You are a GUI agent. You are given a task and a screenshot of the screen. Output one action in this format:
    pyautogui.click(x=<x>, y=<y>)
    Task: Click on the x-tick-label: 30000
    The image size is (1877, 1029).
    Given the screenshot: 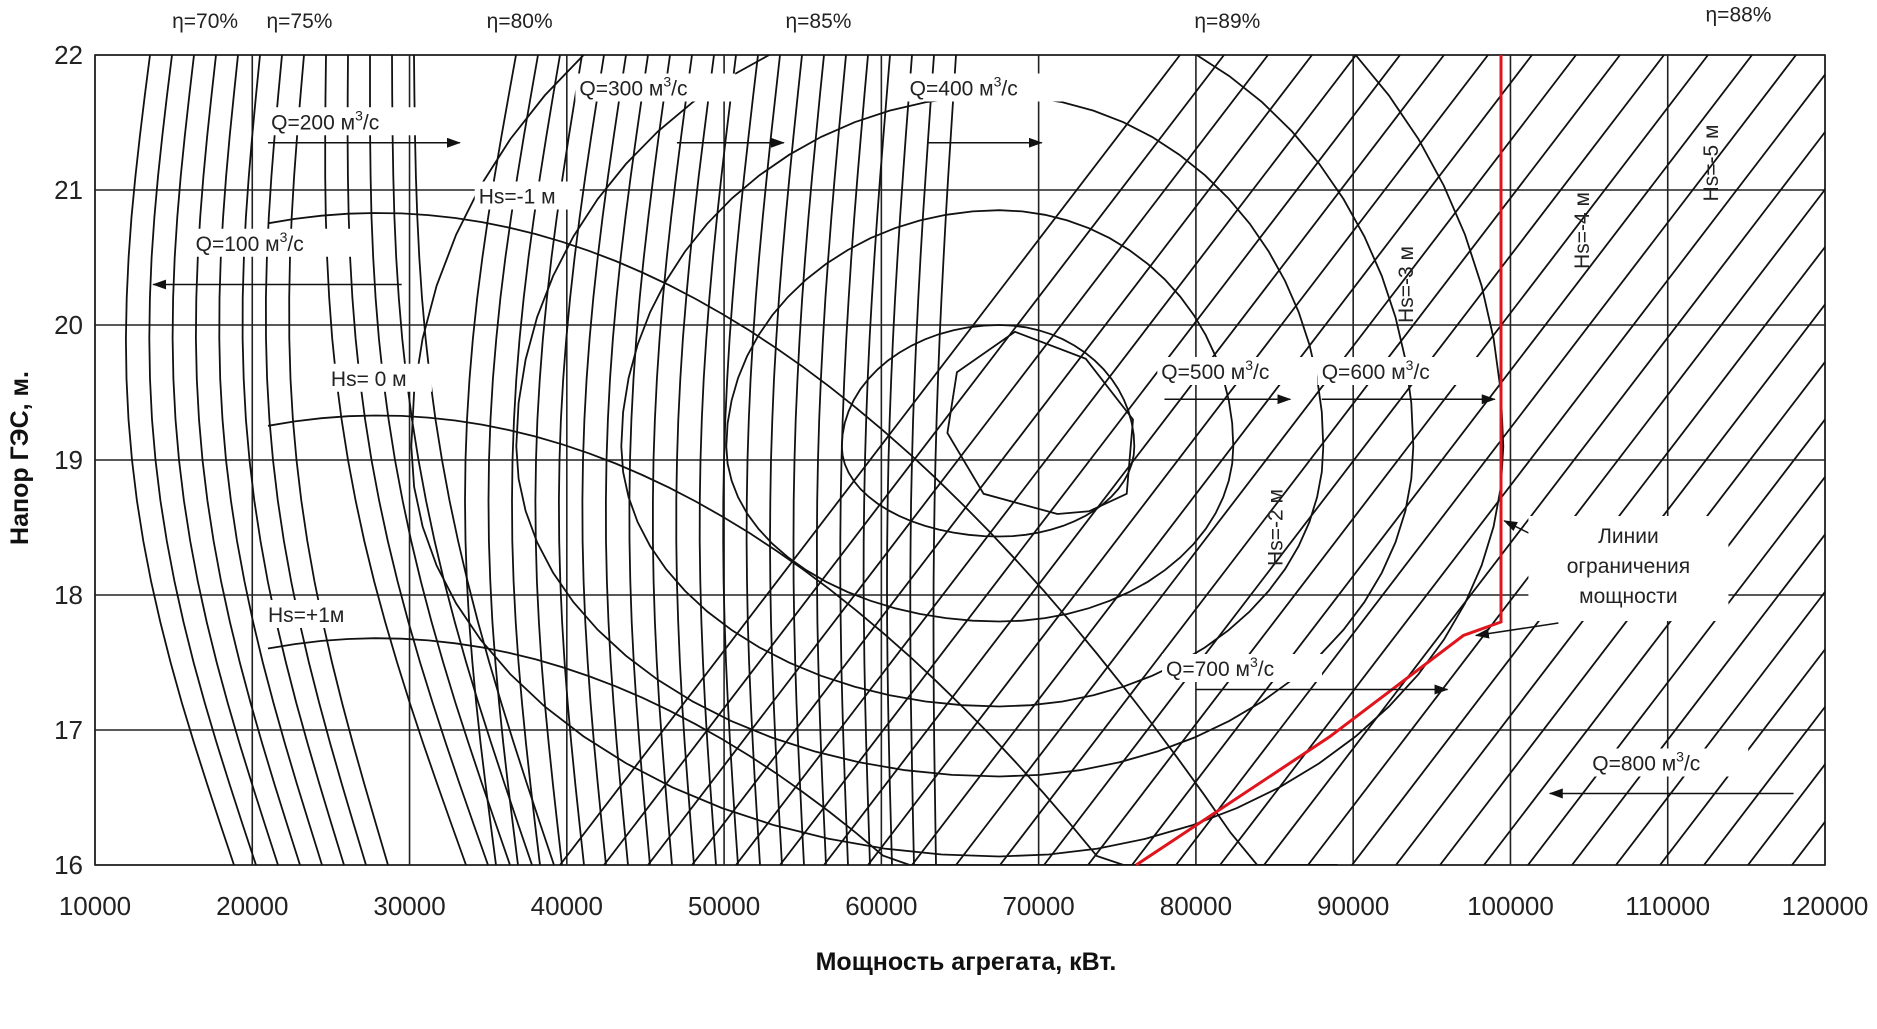 What is the action you would take?
    pyautogui.click(x=409, y=906)
    